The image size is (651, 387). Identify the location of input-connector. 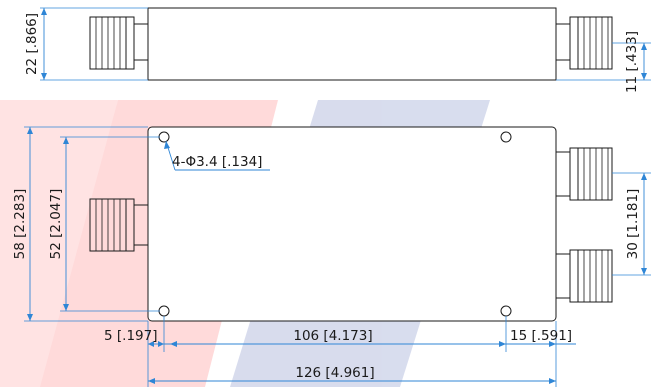
(119, 225).